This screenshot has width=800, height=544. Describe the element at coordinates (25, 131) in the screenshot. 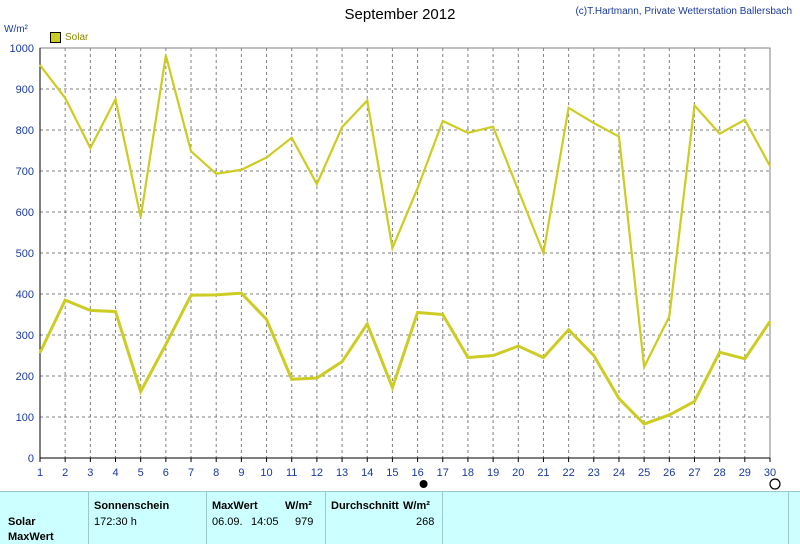

I see `y-tick-label: 800` at that location.